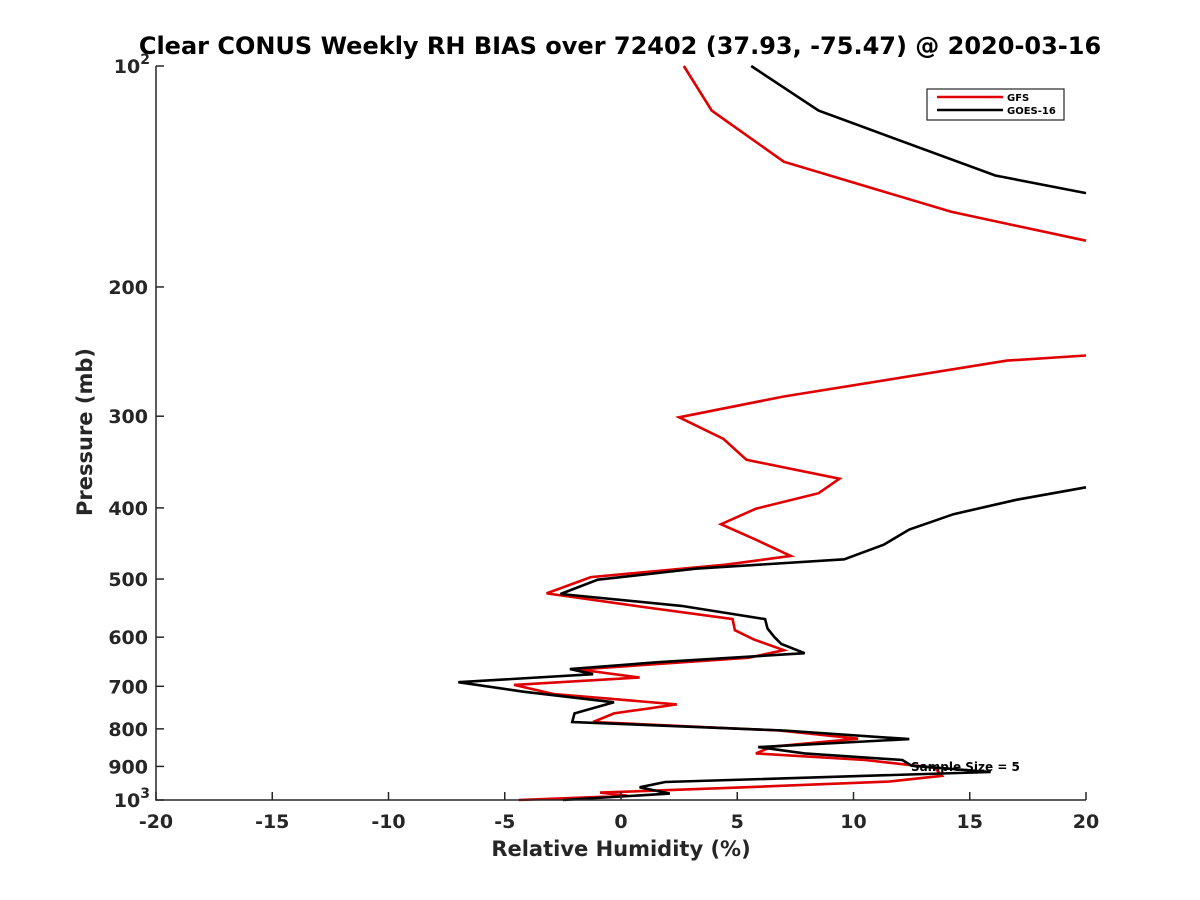  Describe the element at coordinates (128, 687) in the screenshot. I see `y-tick-label: 700` at that location.